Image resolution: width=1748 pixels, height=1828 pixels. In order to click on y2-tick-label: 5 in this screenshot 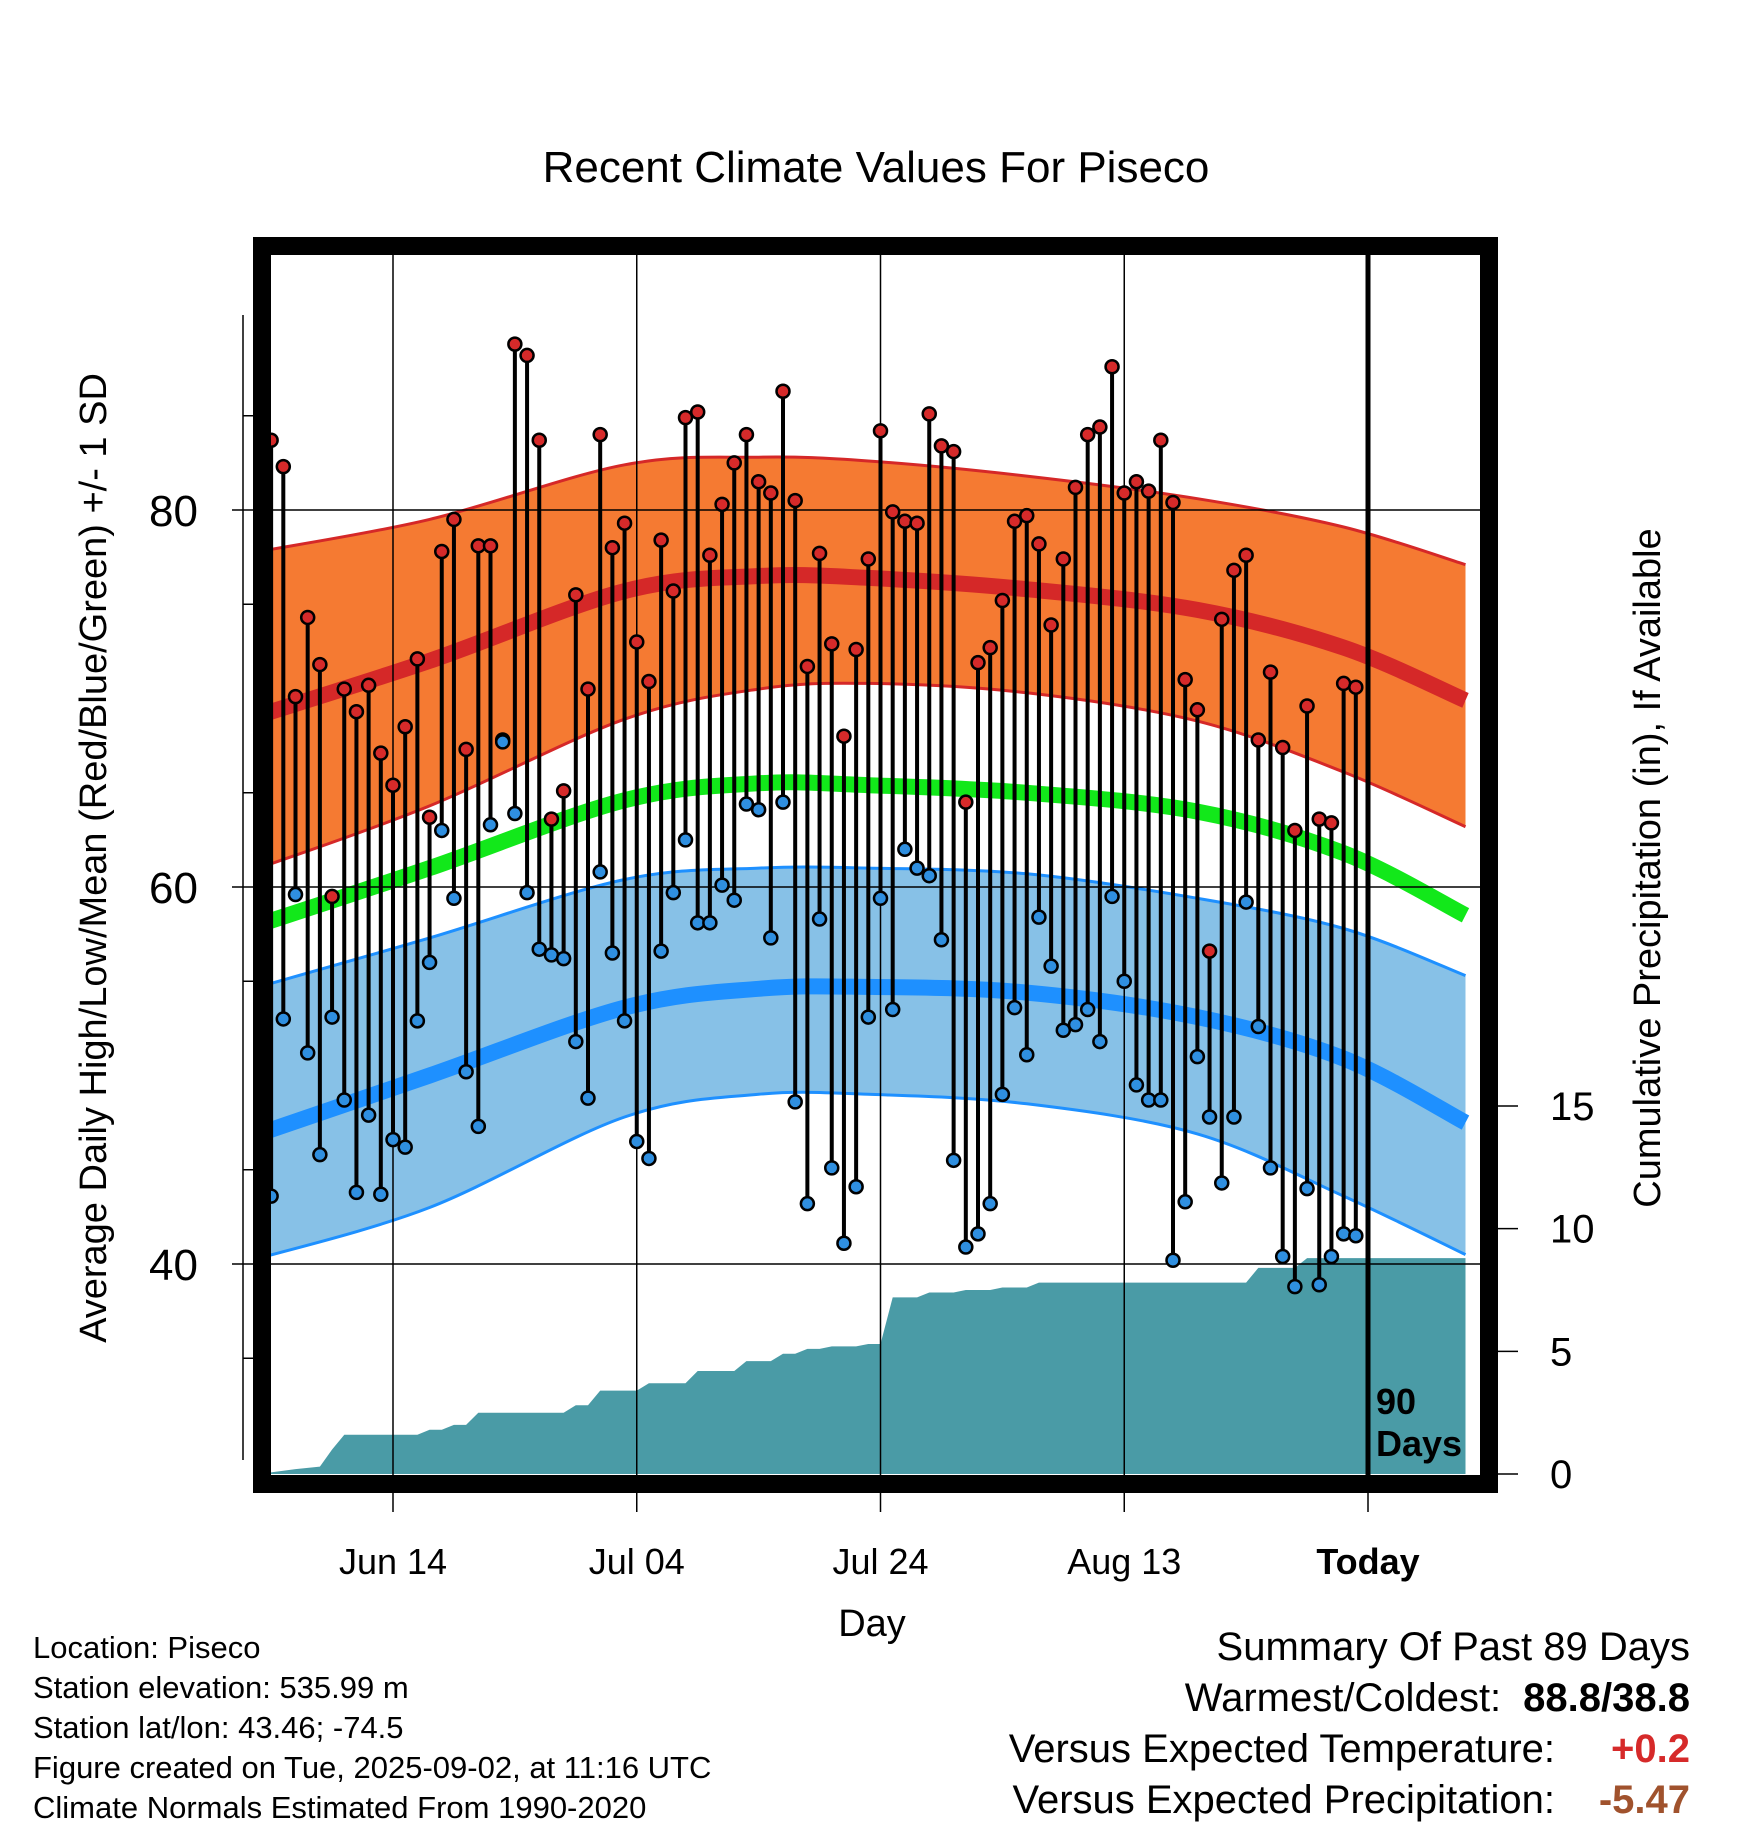, I will do `click(1561, 1352)`.